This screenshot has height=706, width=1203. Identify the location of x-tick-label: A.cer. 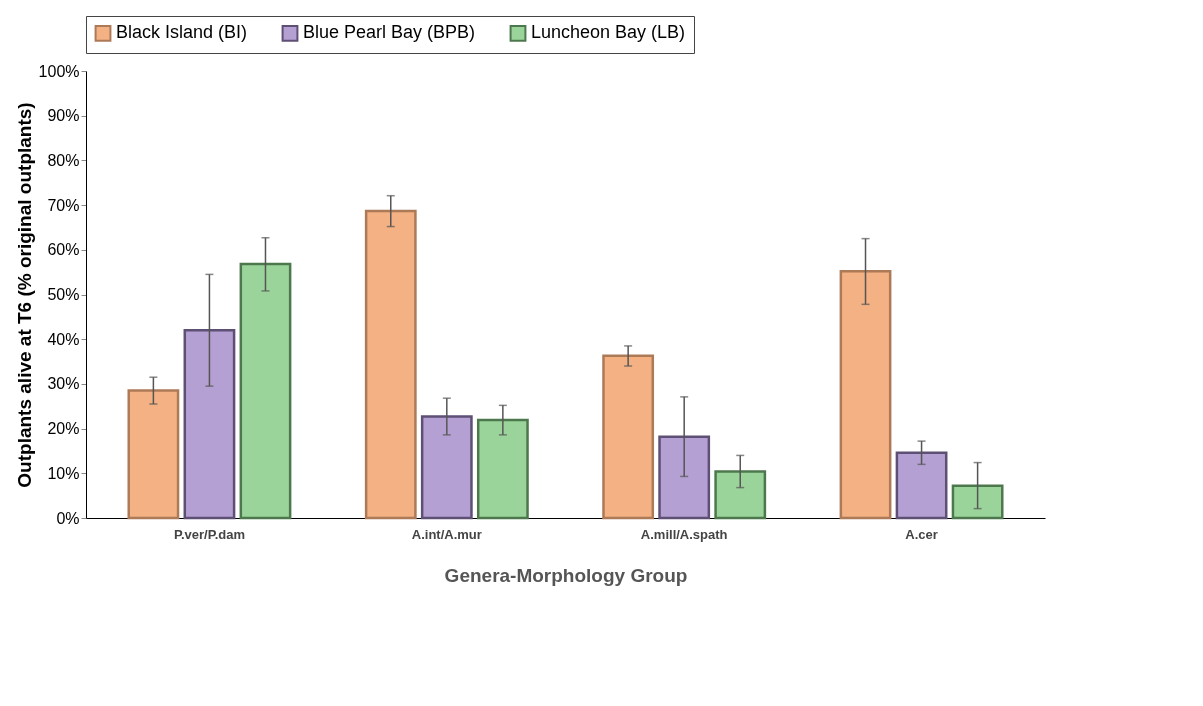
(921, 534).